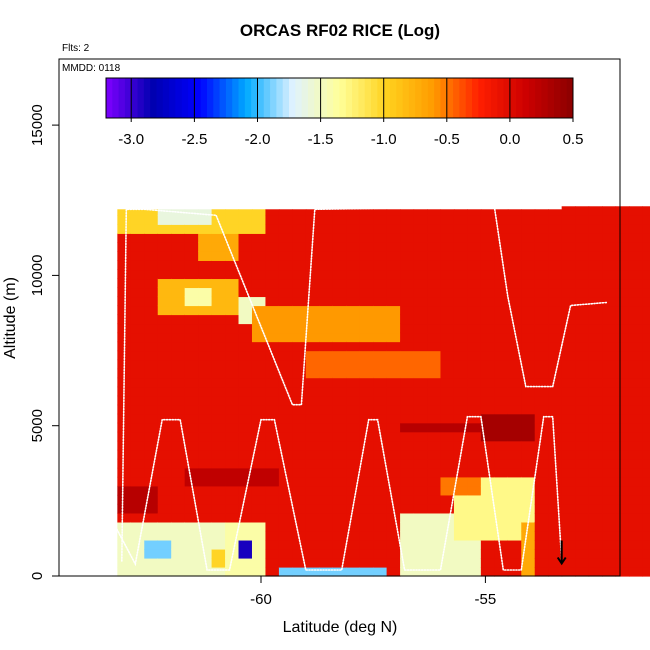 This screenshot has height=650, width=650. Describe the element at coordinates (486, 599) in the screenshot. I see `x-axis-tick-label: -55` at that location.